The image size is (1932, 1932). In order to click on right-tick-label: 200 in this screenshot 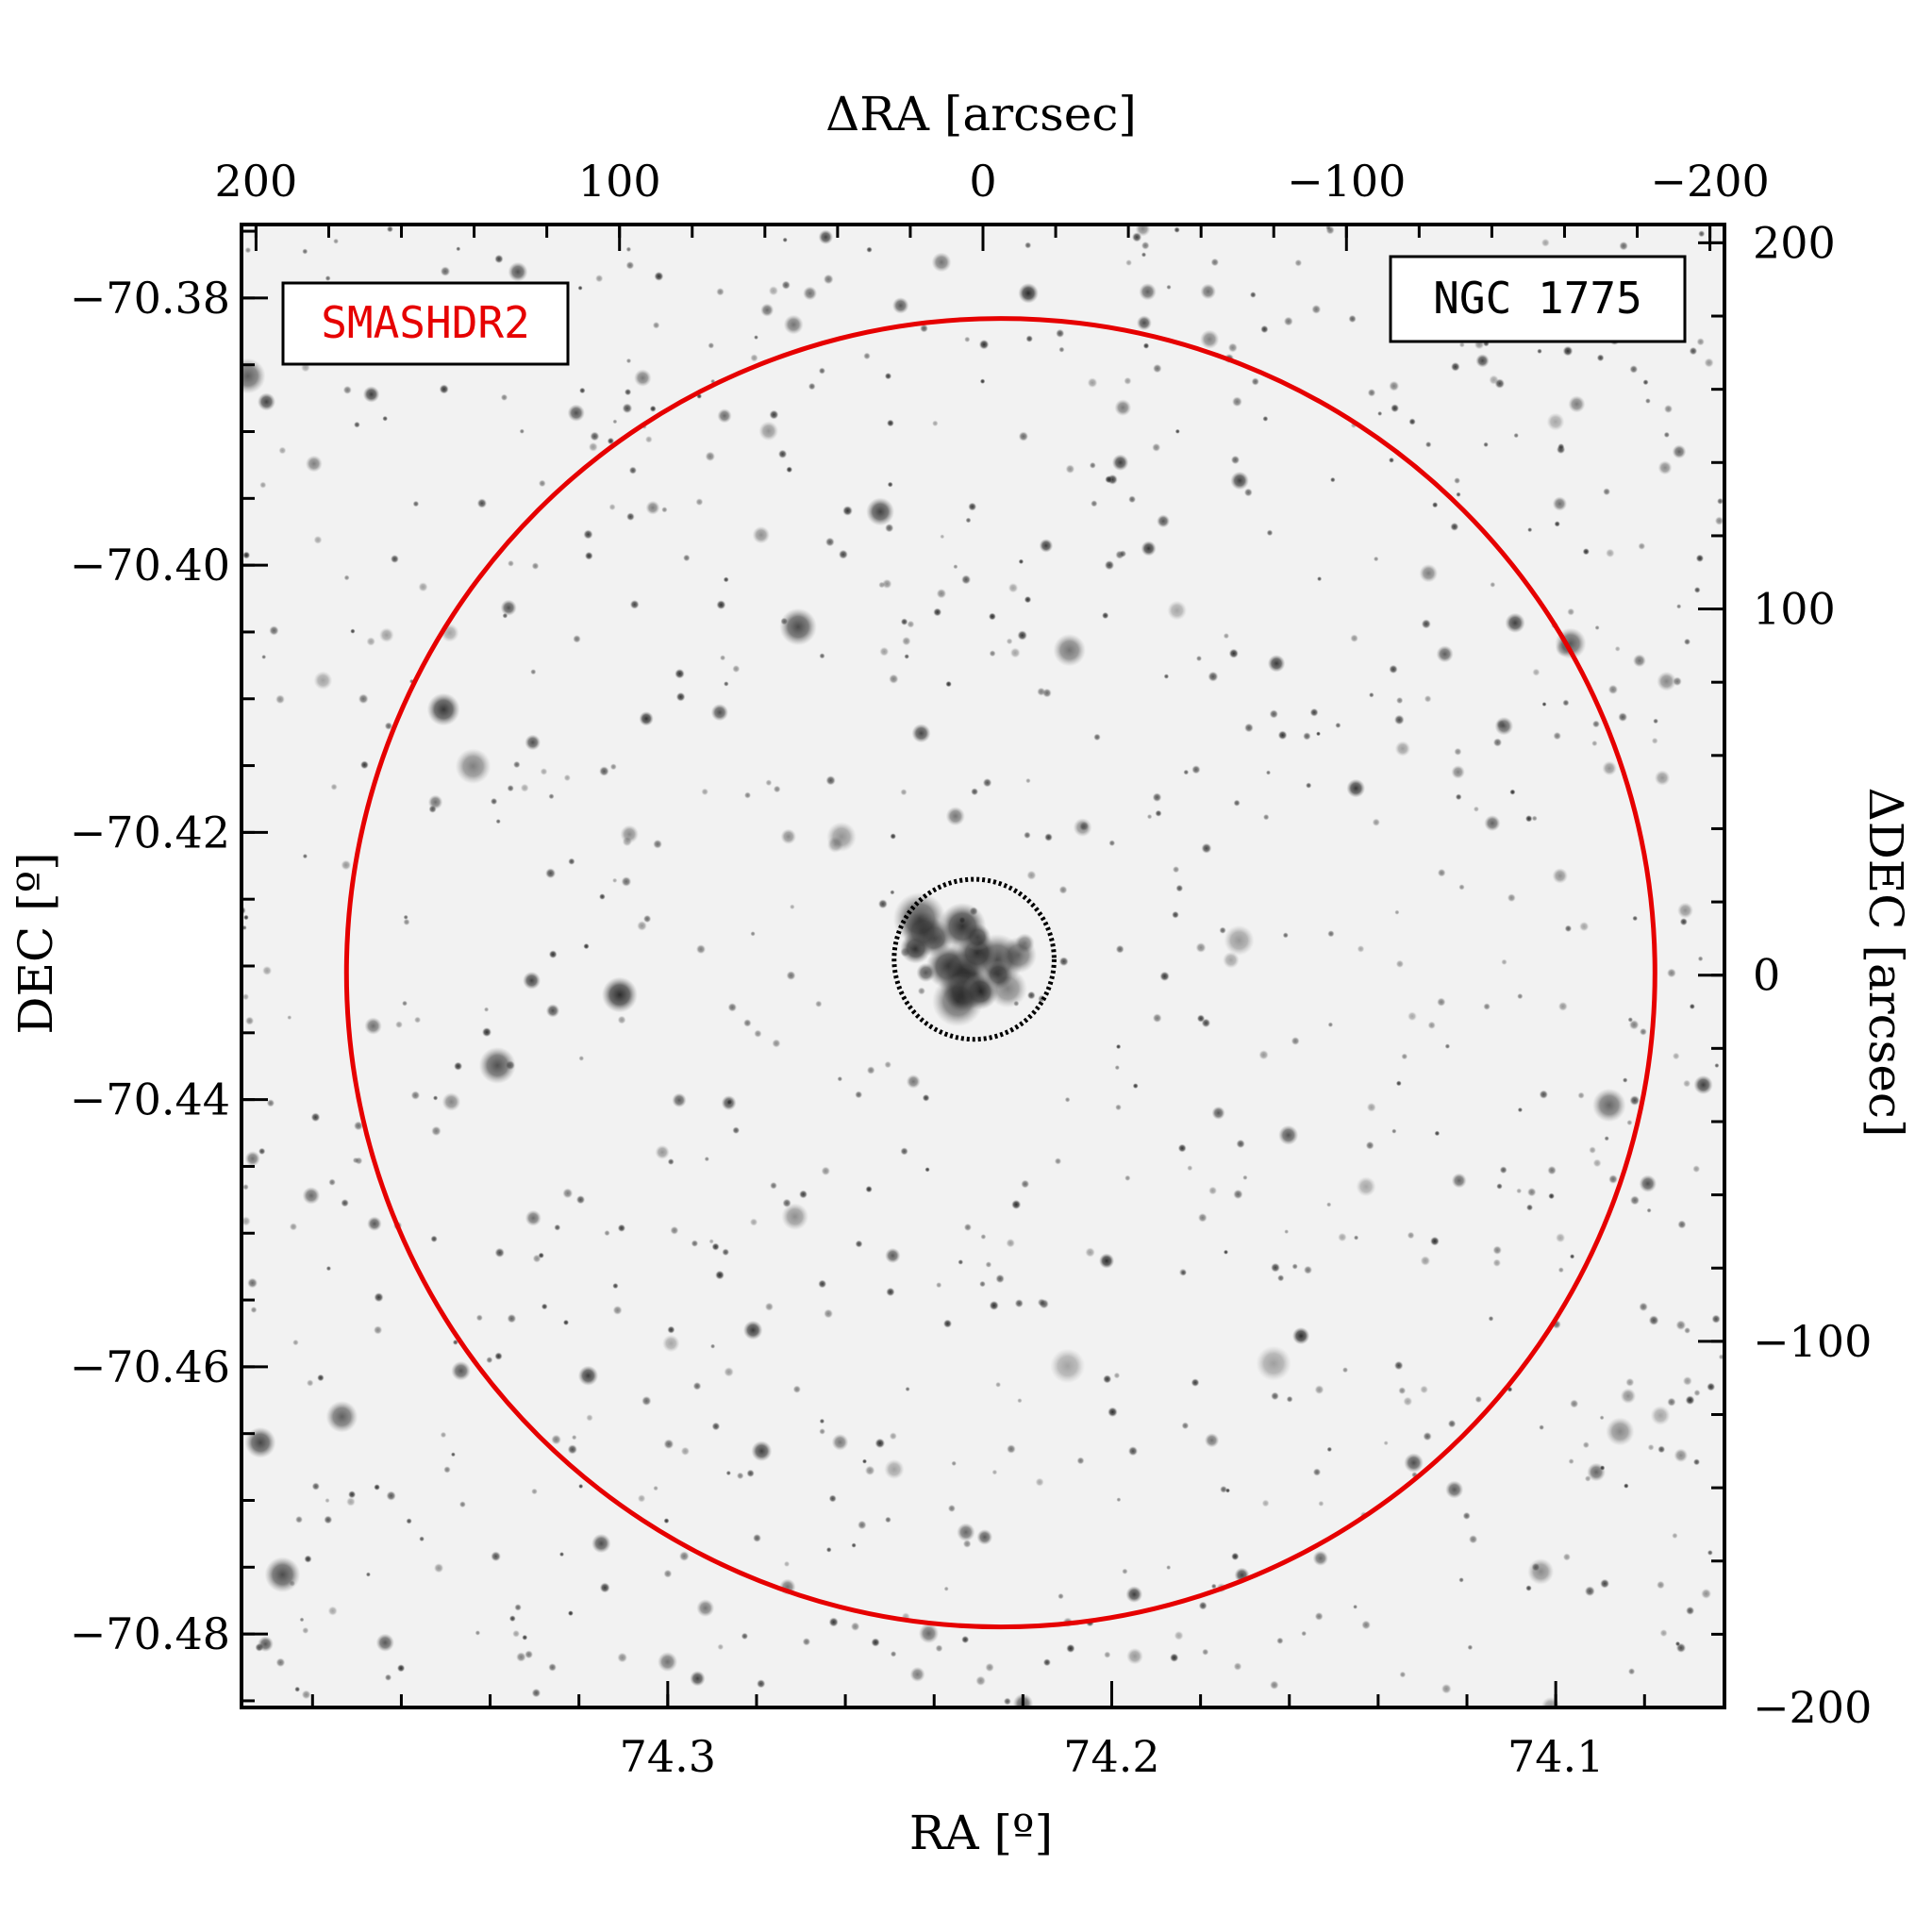, I will do `click(1795, 243)`.